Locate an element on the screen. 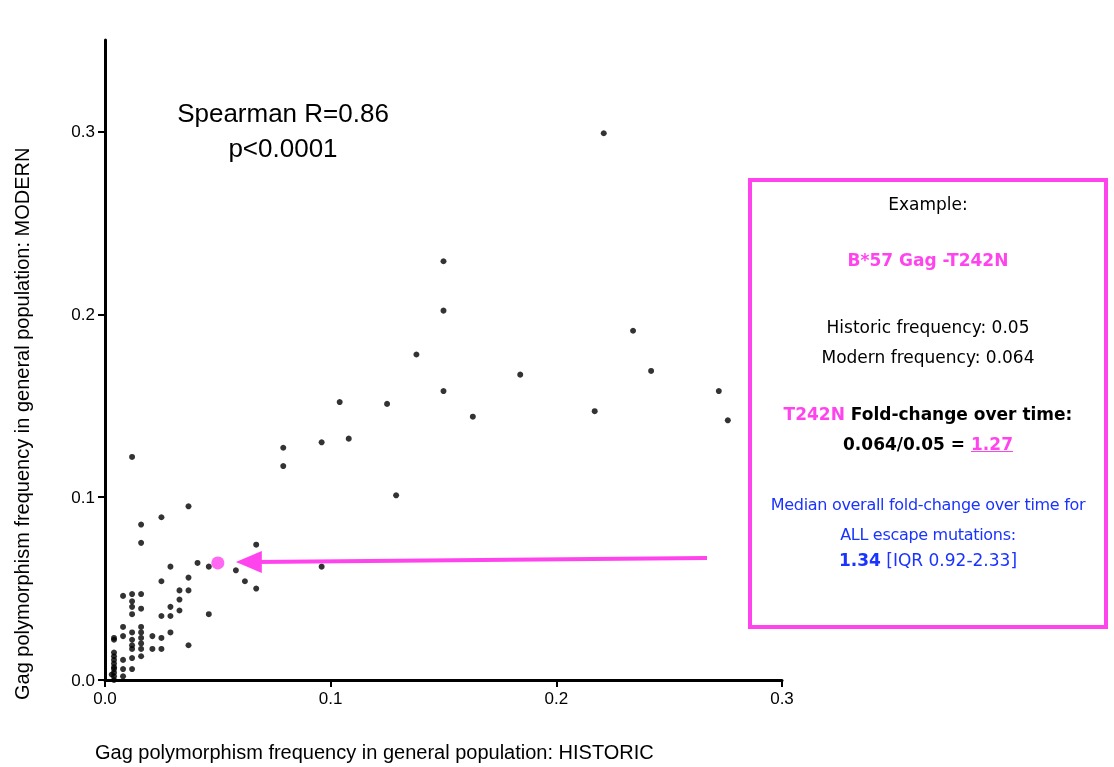  text: Historic frequency: 0.05 is located at coordinates (928, 327).